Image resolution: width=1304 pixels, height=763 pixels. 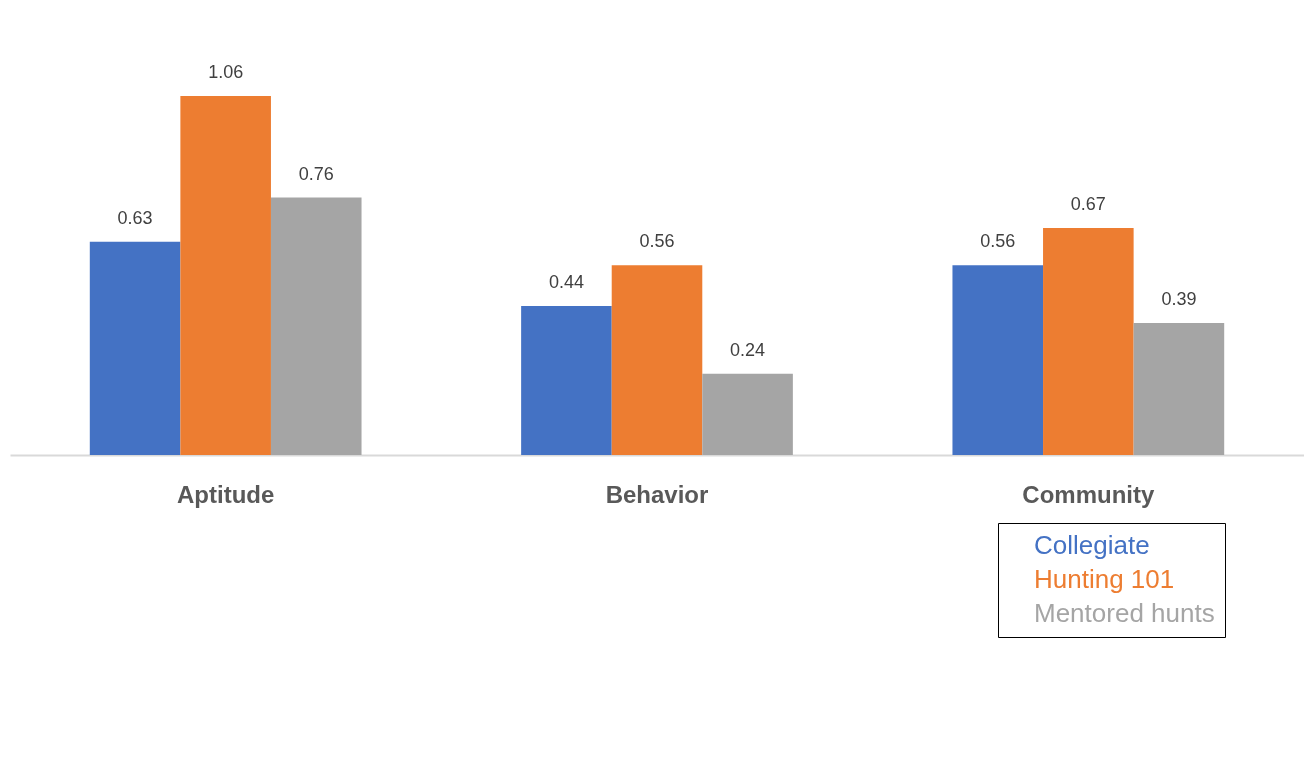 I want to click on x-tick-label: Aptitude, so click(x=226, y=494).